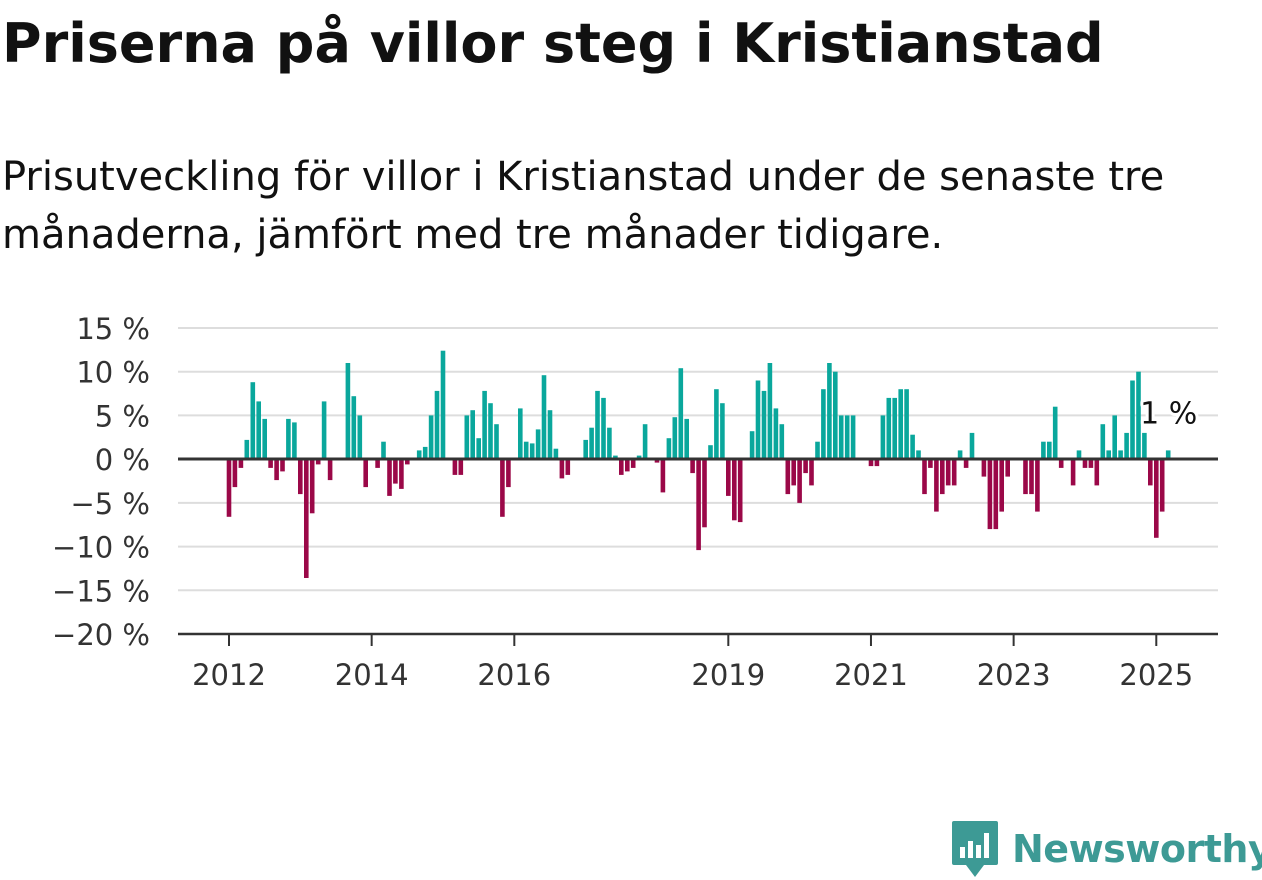 This screenshot has height=880, width=1262. Describe the element at coordinates (101, 482) in the screenshot. I see `y-axis: 15 % 10 % 5 % 0 % −5 % −10 % −15 % −20 %` at that location.